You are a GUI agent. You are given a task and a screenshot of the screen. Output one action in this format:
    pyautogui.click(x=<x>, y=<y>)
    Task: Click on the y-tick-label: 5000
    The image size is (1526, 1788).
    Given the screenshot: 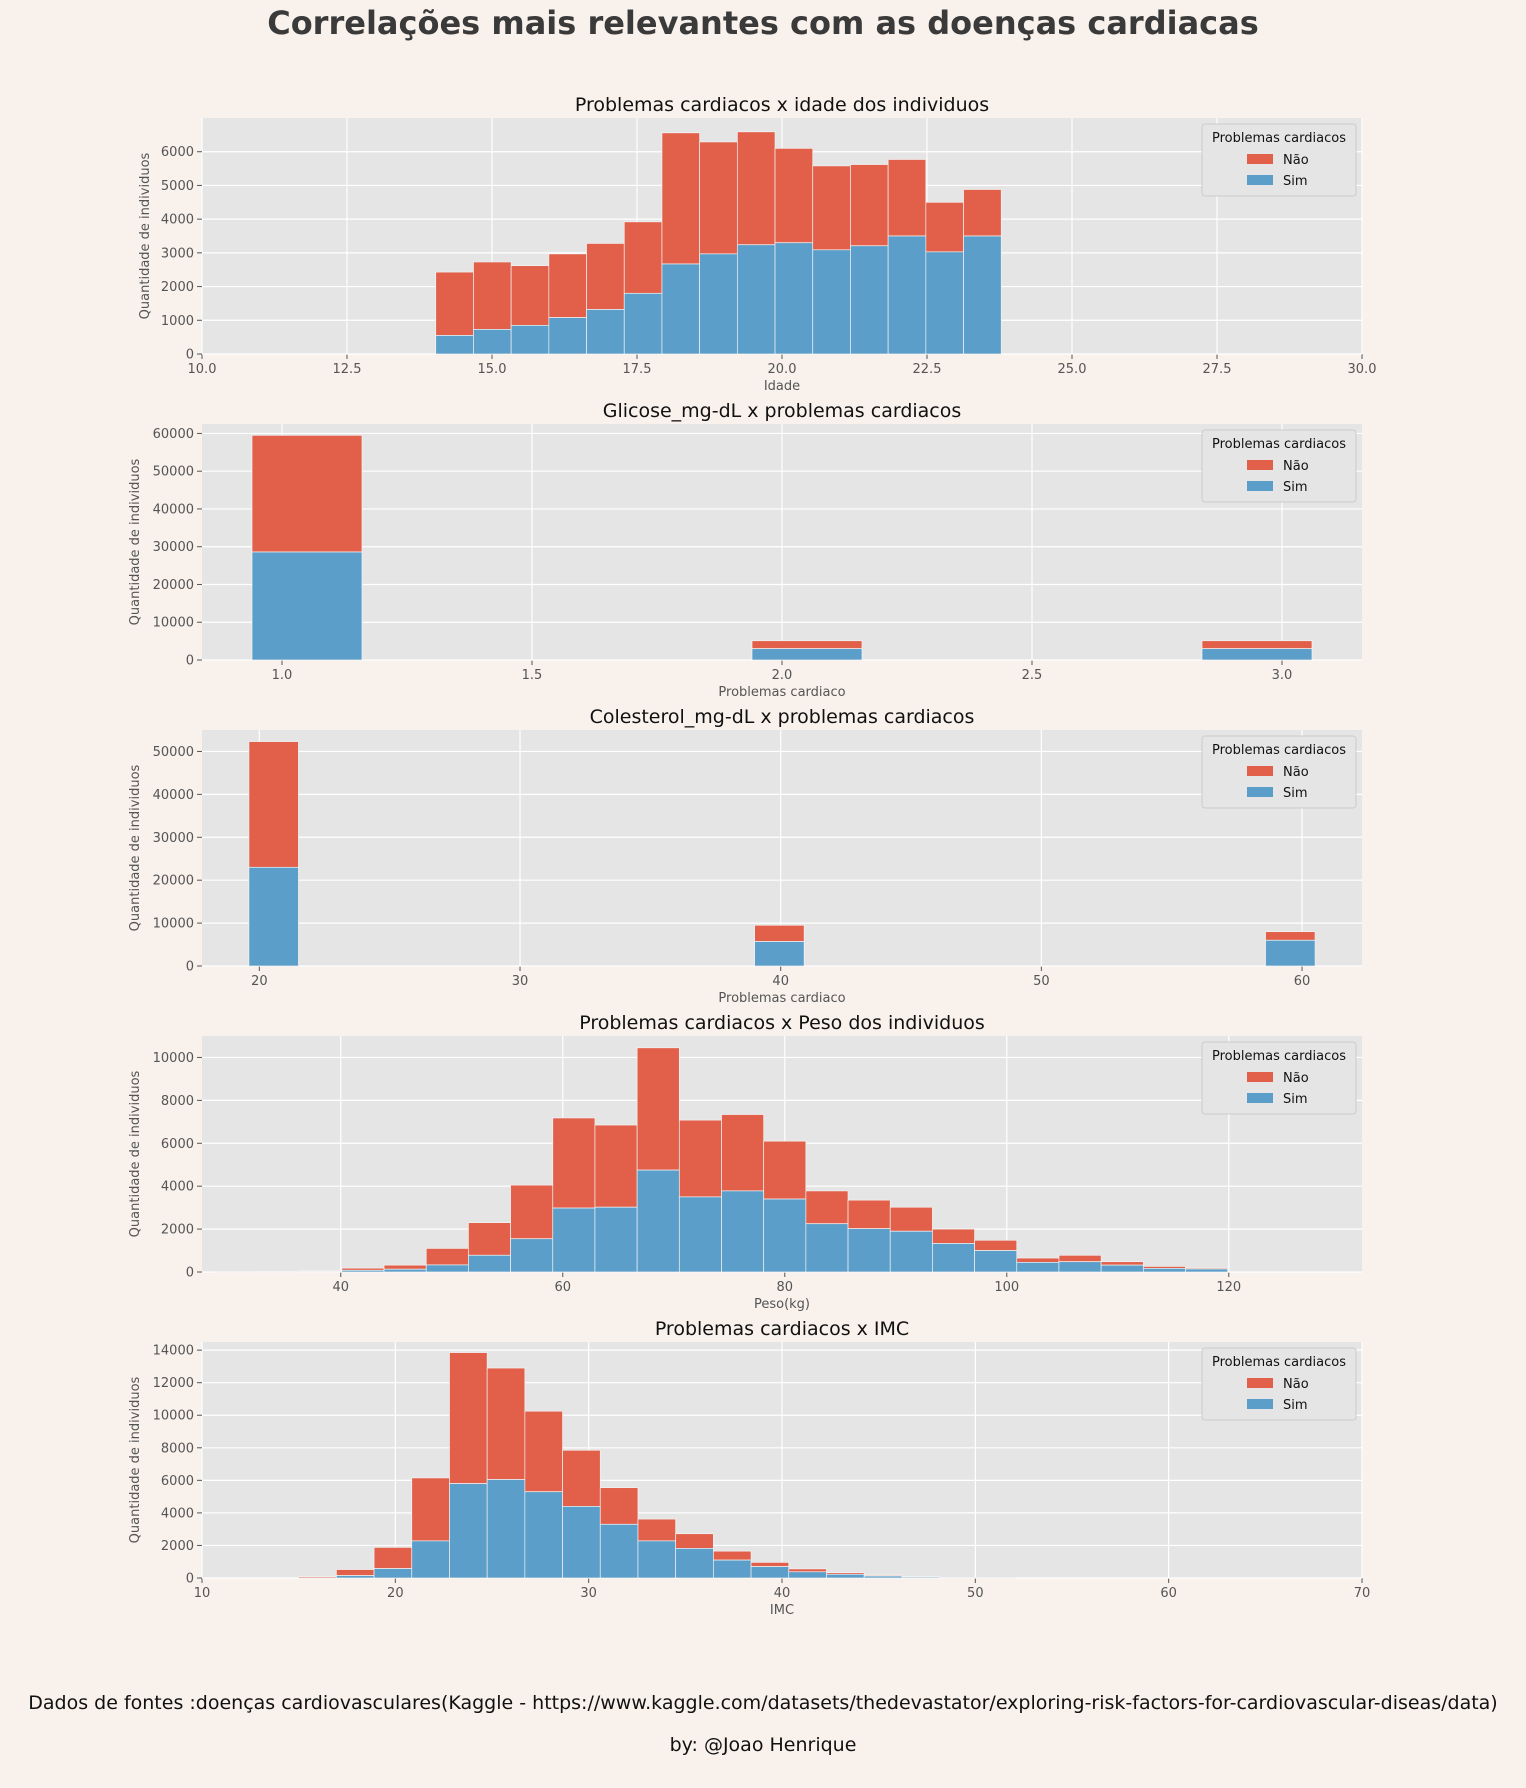 What is the action you would take?
    pyautogui.click(x=177, y=186)
    